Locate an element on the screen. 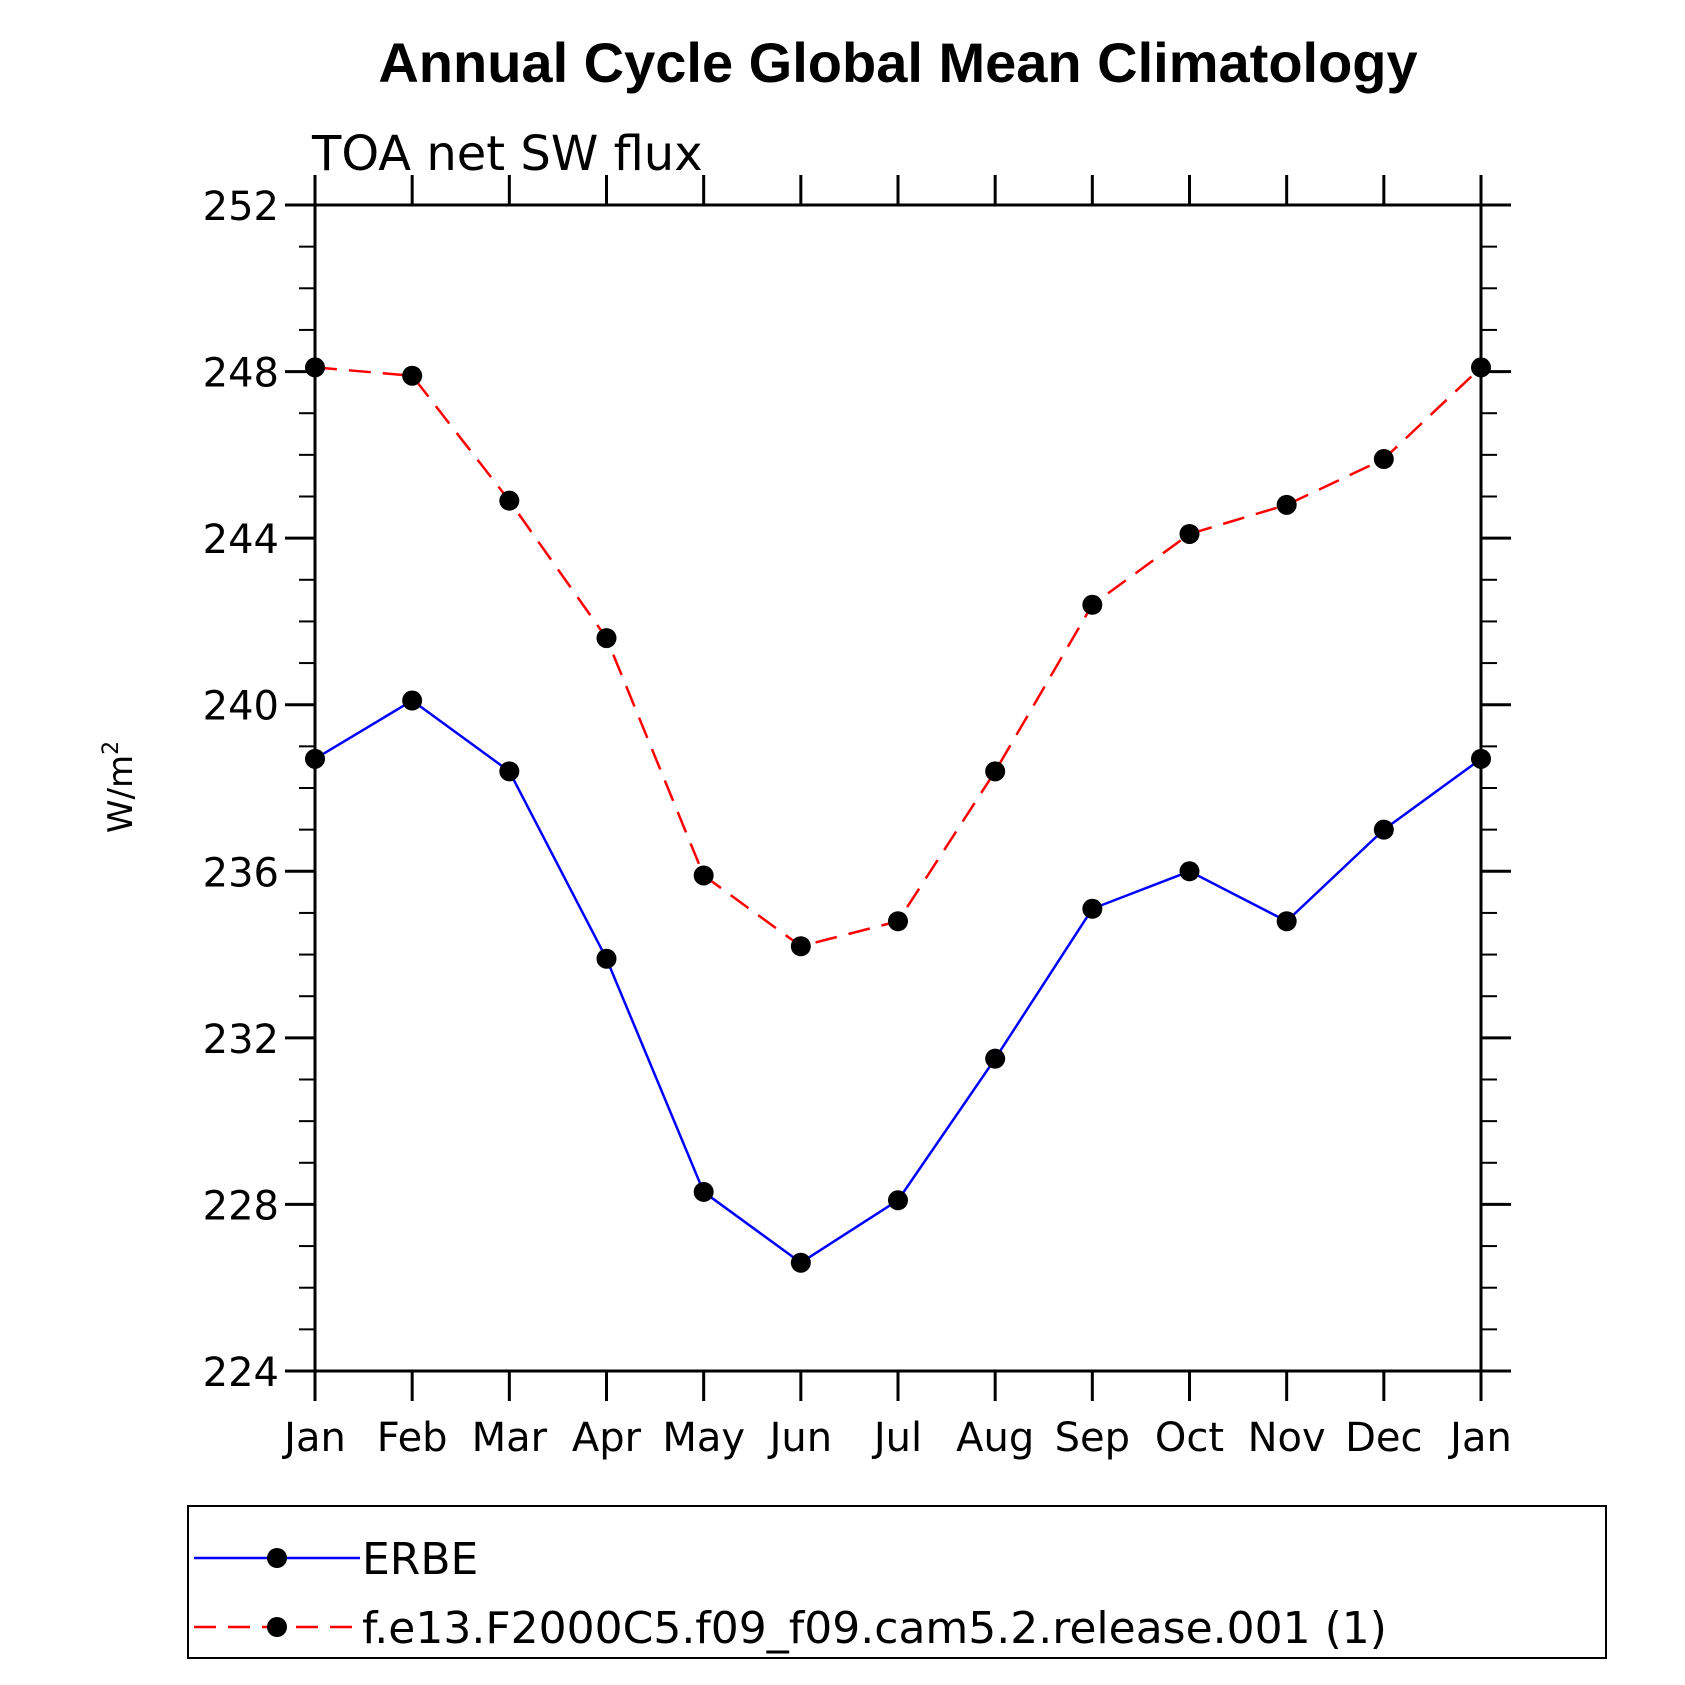 The width and height of the screenshot is (1685, 1685). x-tick-label: Feb is located at coordinates (412, 1438).